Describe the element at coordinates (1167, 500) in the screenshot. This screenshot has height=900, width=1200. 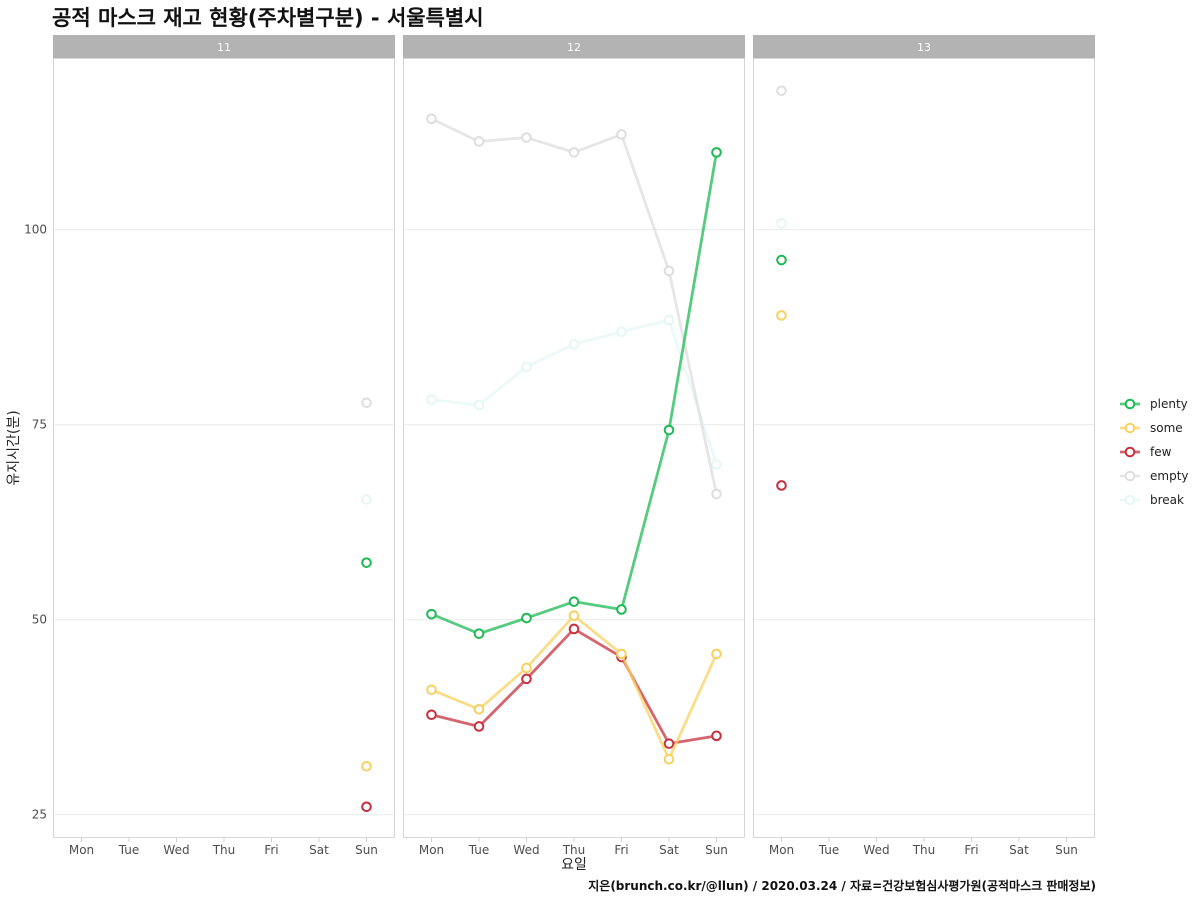
I see `legend-label: break` at that location.